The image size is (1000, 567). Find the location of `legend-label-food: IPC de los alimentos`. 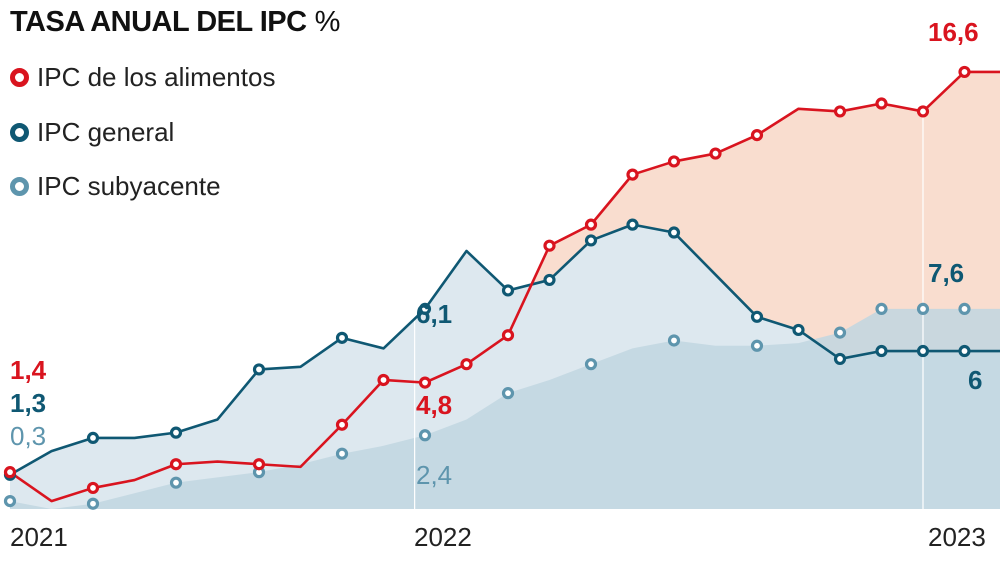

legend-label-food: IPC de los alimentos is located at coordinates (156, 77).